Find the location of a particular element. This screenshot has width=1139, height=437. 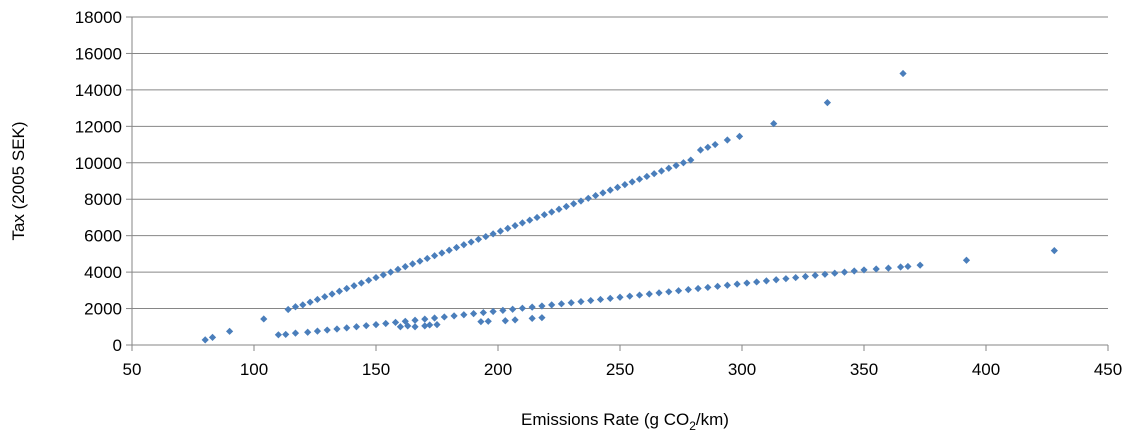

y-tick-label: 2000 is located at coordinates (103, 309).